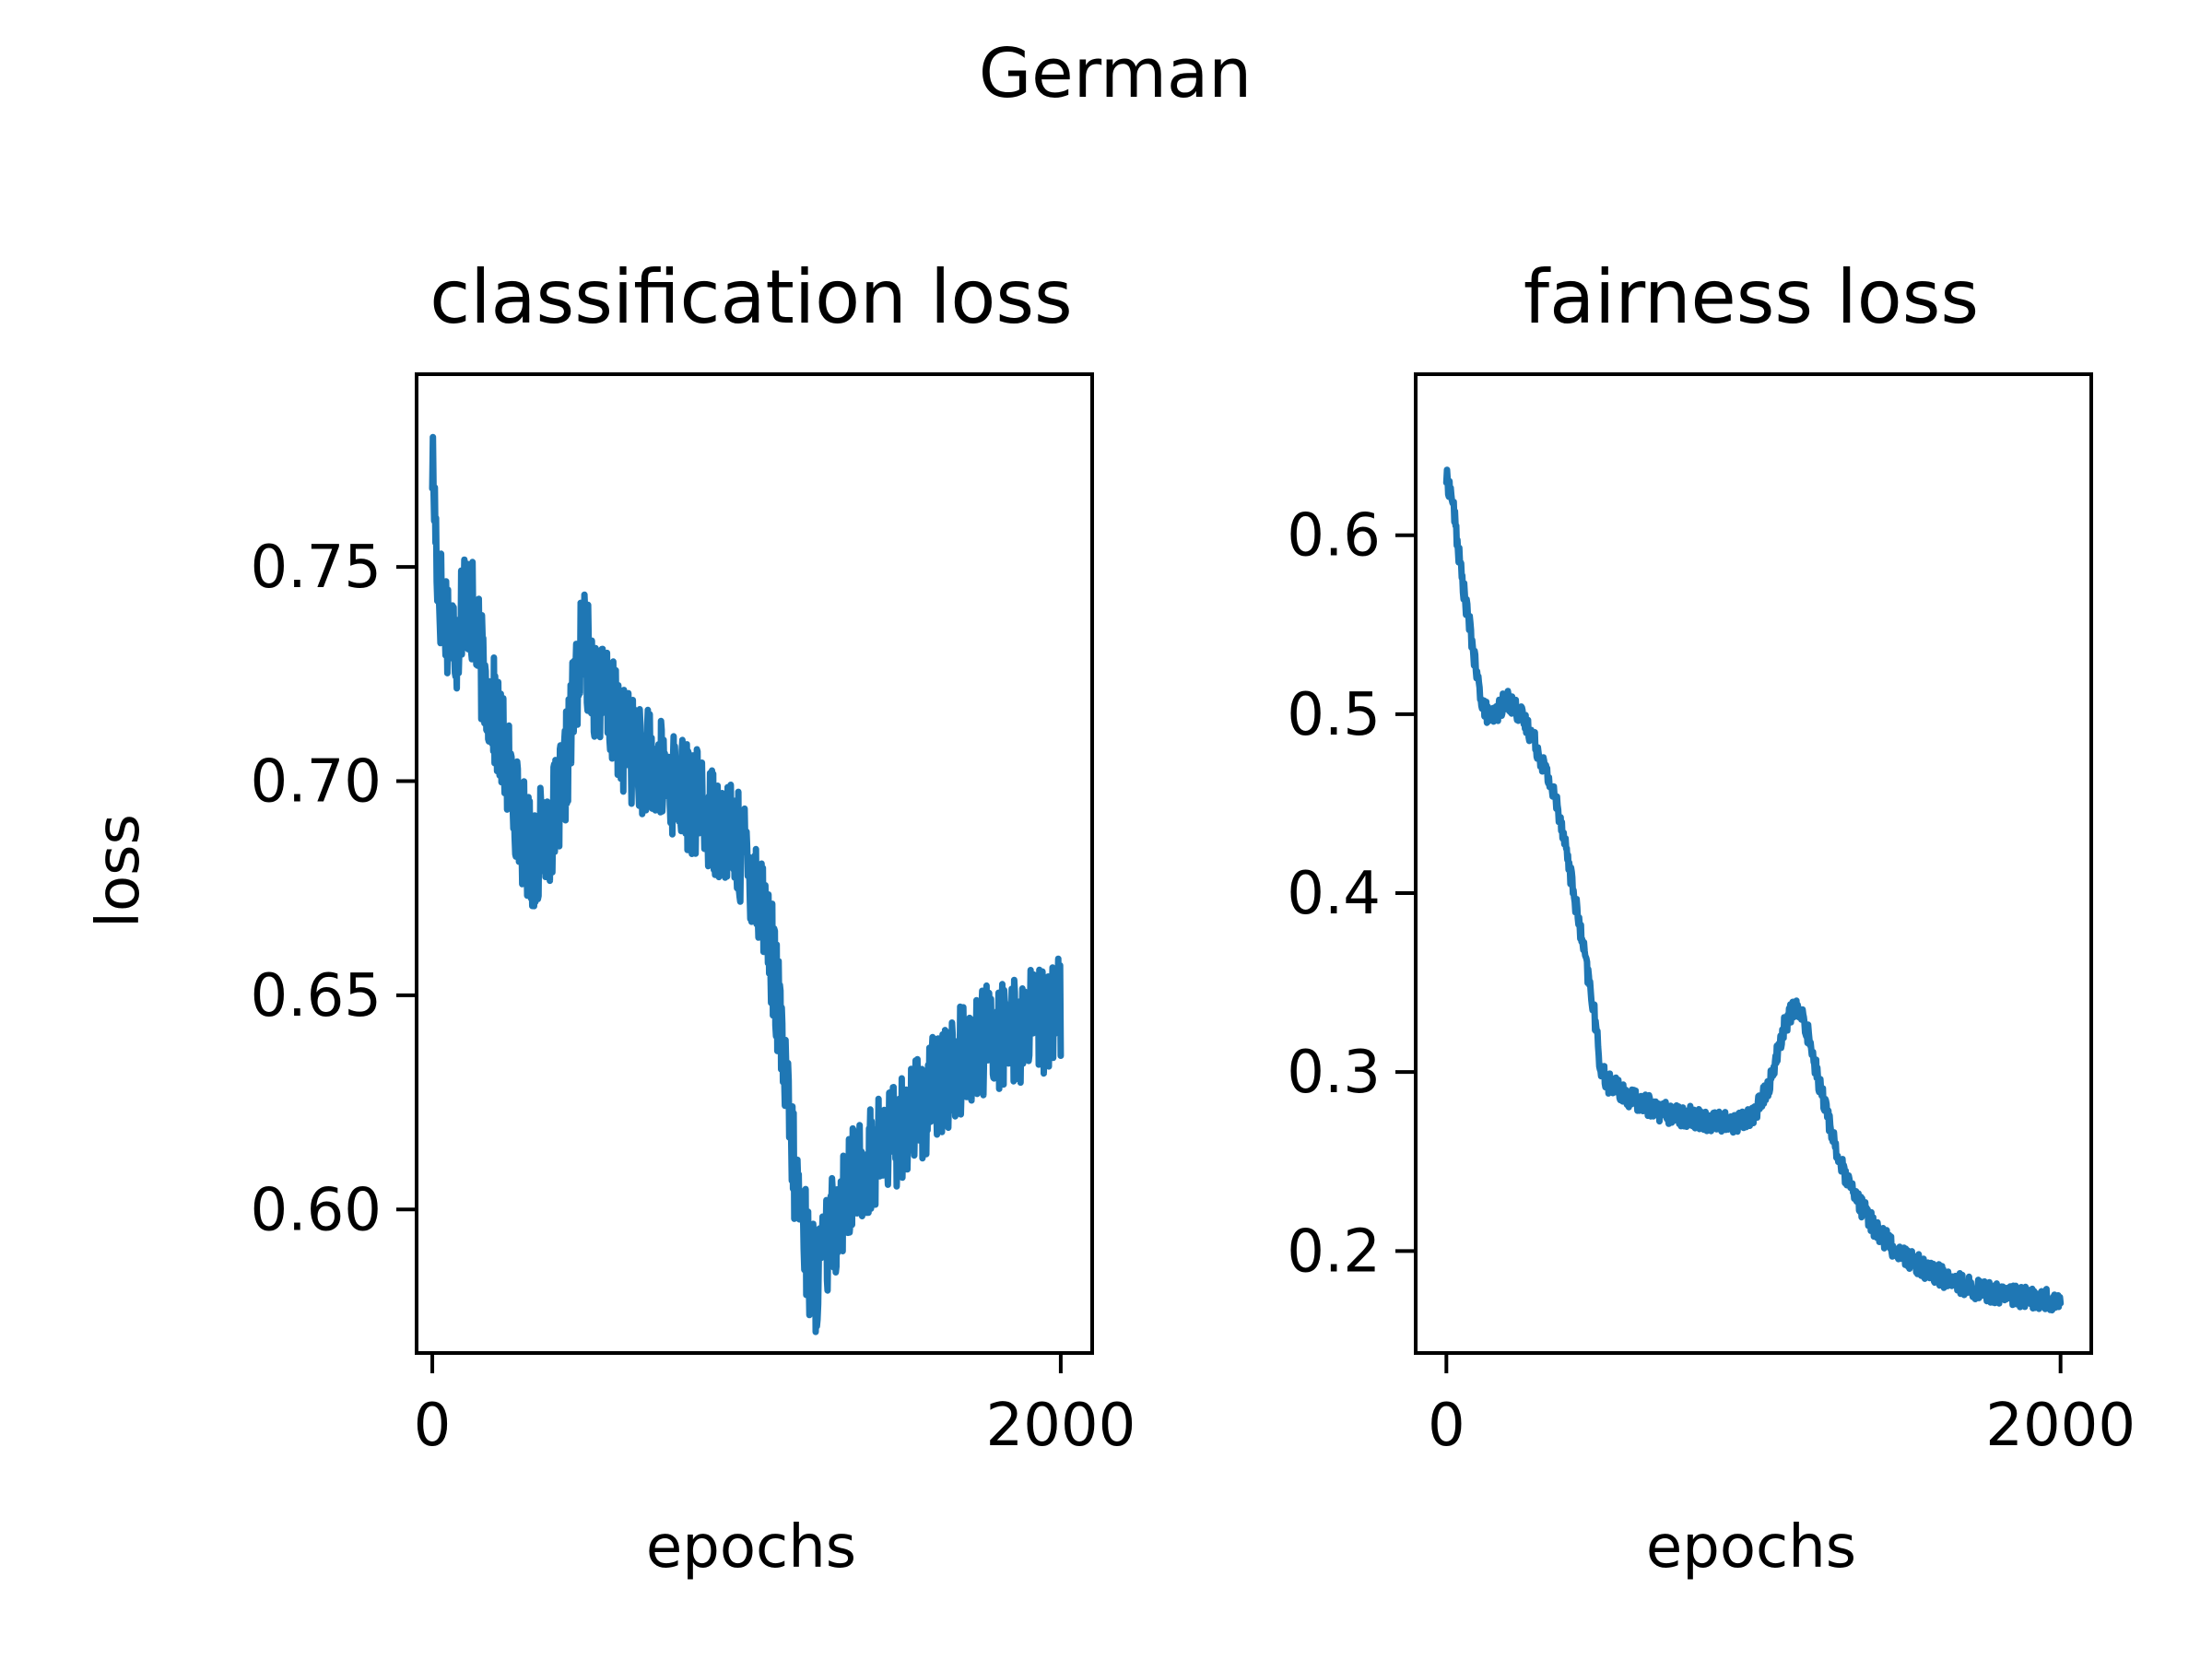 The image size is (2212, 1659). What do you see at coordinates (1115, 73) in the screenshot?
I see `figure-suptitle: German` at bounding box center [1115, 73].